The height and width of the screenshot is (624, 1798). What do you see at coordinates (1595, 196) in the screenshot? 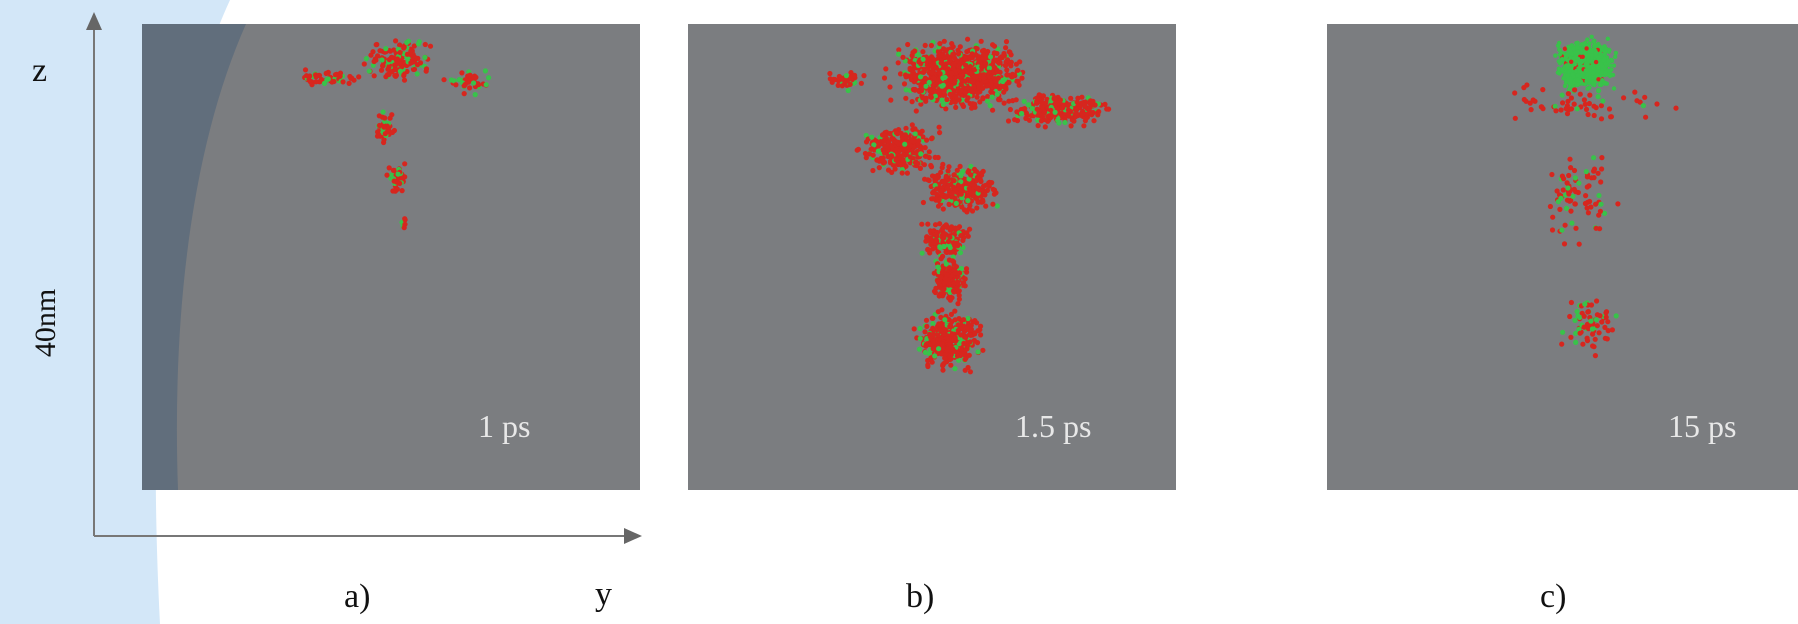
I see `particles-panel-c` at bounding box center [1595, 196].